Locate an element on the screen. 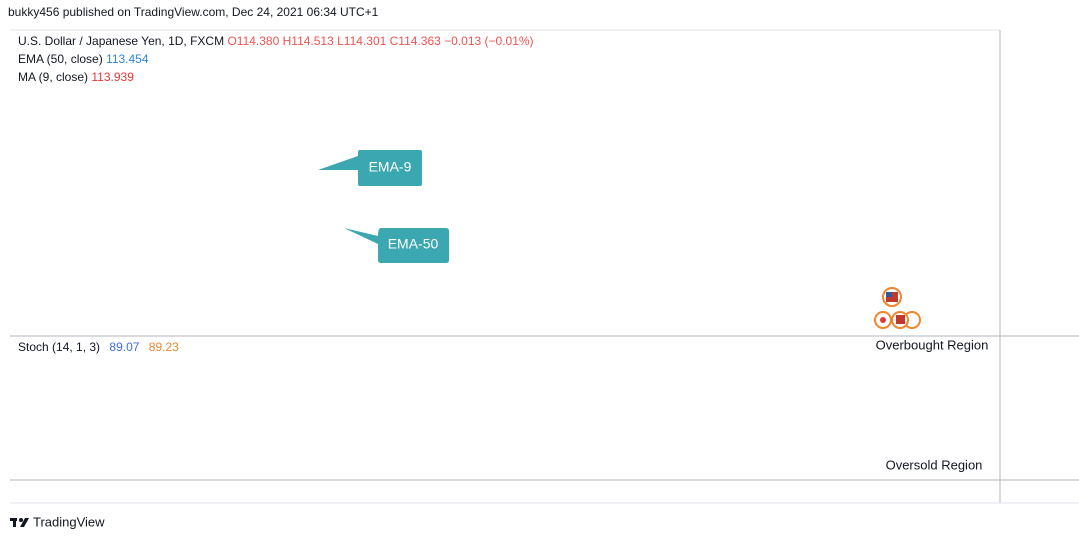  legend-value: 89.23 is located at coordinates (164, 347).